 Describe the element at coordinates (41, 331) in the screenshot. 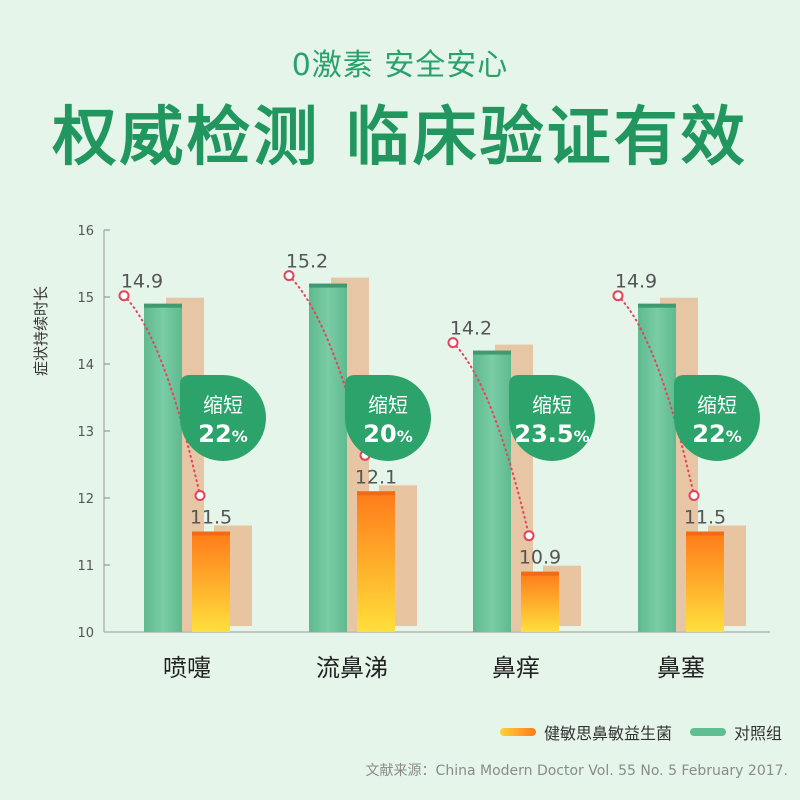

I see `y-axis-label: 症状持续时长` at that location.